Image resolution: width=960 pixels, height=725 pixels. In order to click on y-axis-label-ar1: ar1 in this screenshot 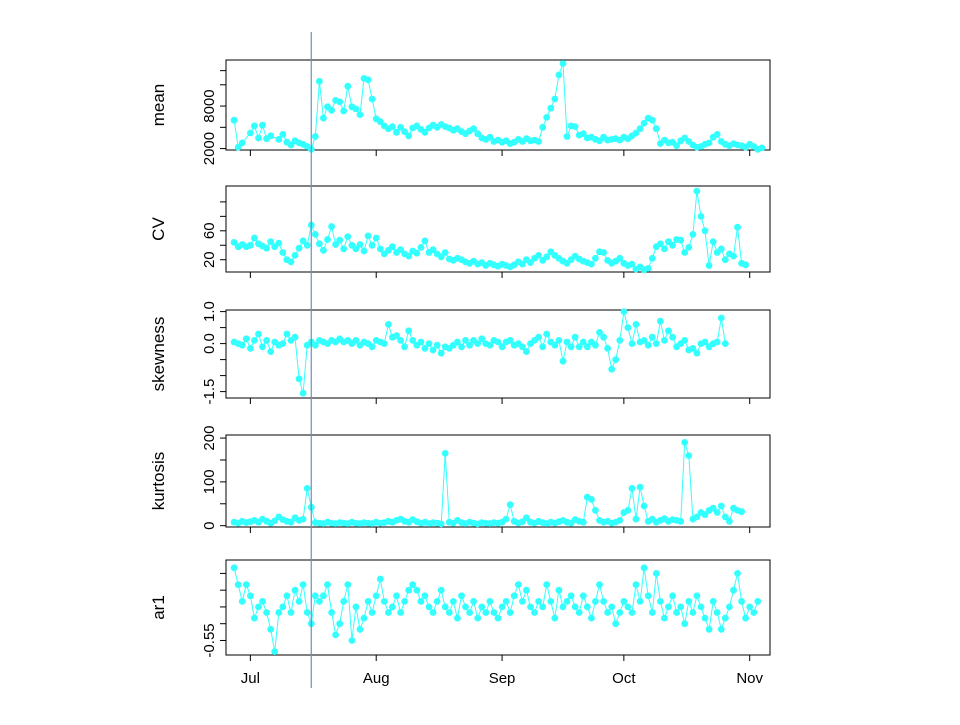, I will do `click(158, 607)`.